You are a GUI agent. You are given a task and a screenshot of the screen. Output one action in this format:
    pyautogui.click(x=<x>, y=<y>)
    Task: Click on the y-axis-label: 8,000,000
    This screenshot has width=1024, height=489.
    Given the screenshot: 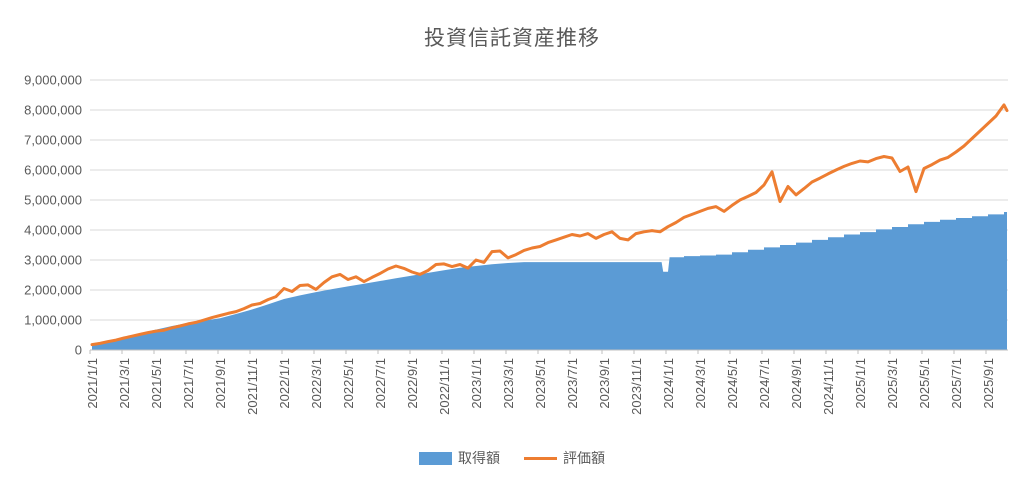 What is the action you would take?
    pyautogui.click(x=53, y=110)
    